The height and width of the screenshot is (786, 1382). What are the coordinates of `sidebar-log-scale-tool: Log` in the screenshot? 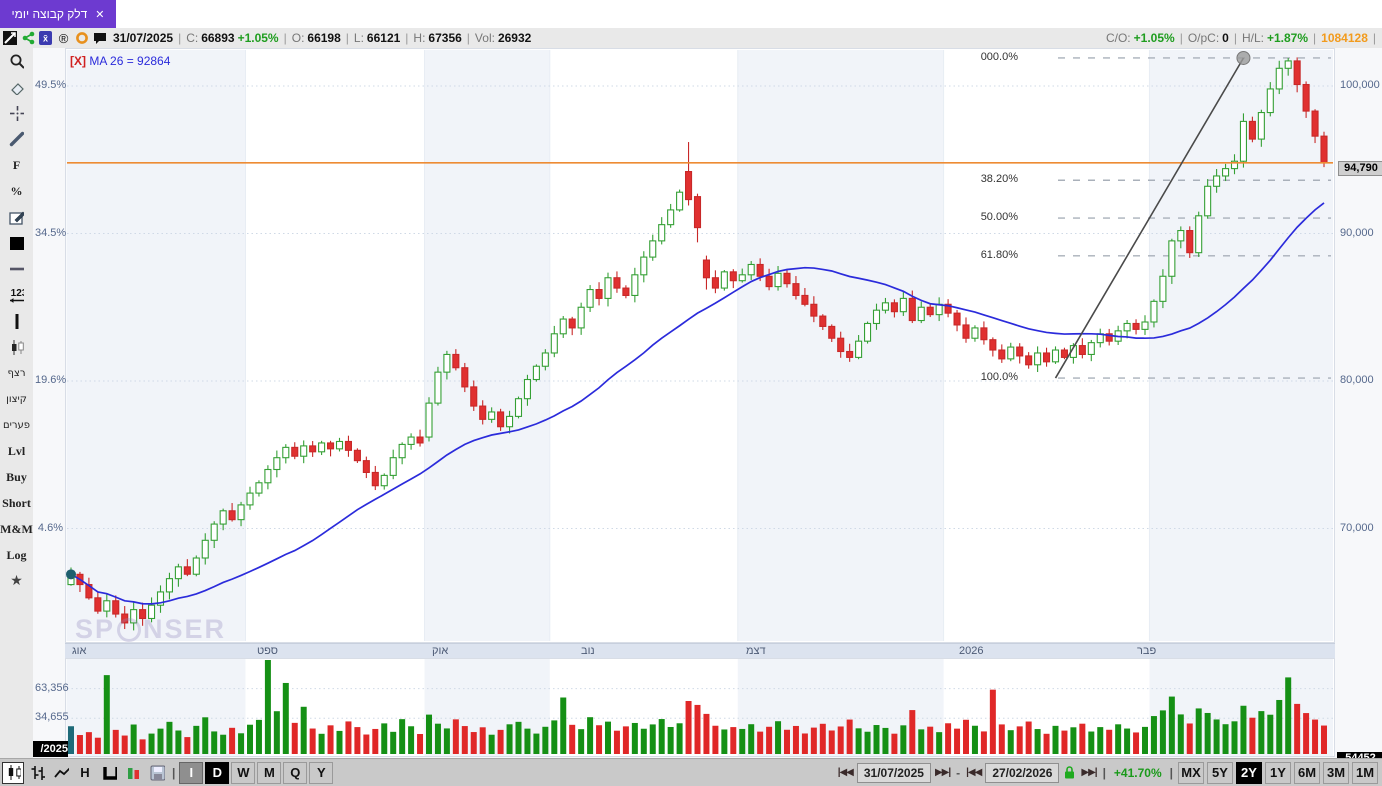 It's located at (16, 555).